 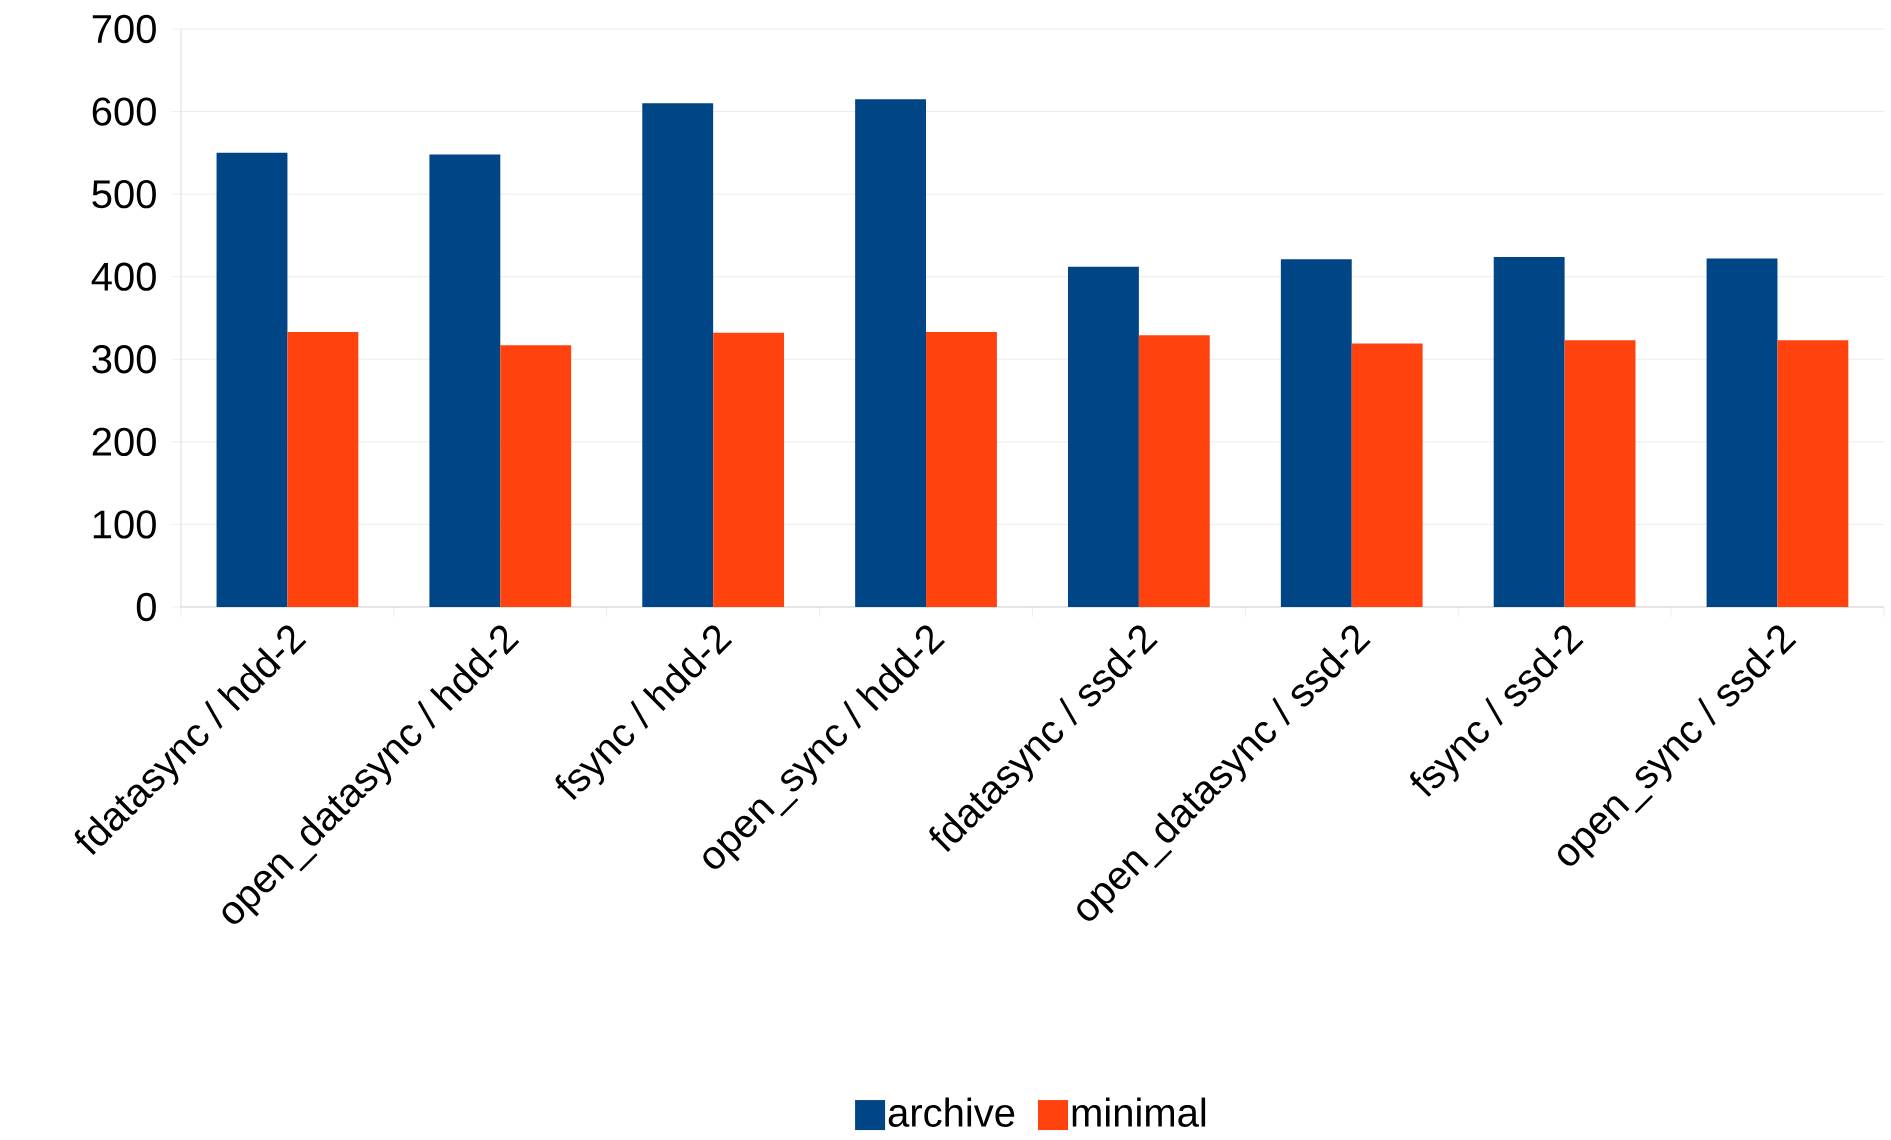 What do you see at coordinates (146, 607) in the screenshot?
I see `y-tick-label: 0` at bounding box center [146, 607].